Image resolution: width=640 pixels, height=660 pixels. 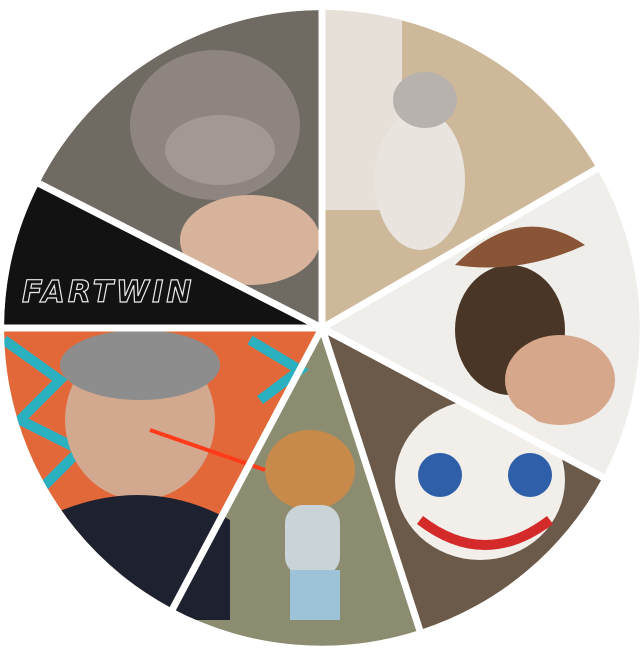 I want to click on hippo-snout, so click(x=220, y=150).